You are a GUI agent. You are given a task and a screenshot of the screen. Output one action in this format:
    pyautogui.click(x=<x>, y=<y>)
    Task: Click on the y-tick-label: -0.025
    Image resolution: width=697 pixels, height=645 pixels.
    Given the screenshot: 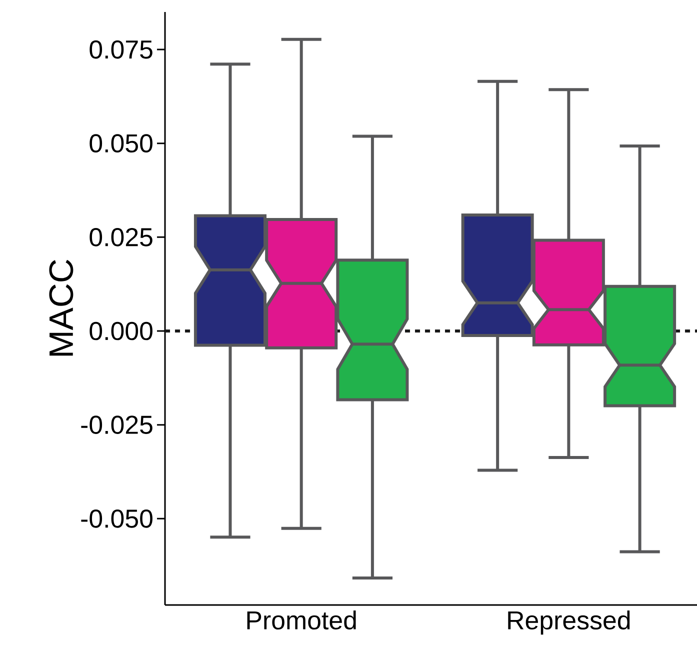 What is the action you would take?
    pyautogui.click(x=116, y=425)
    